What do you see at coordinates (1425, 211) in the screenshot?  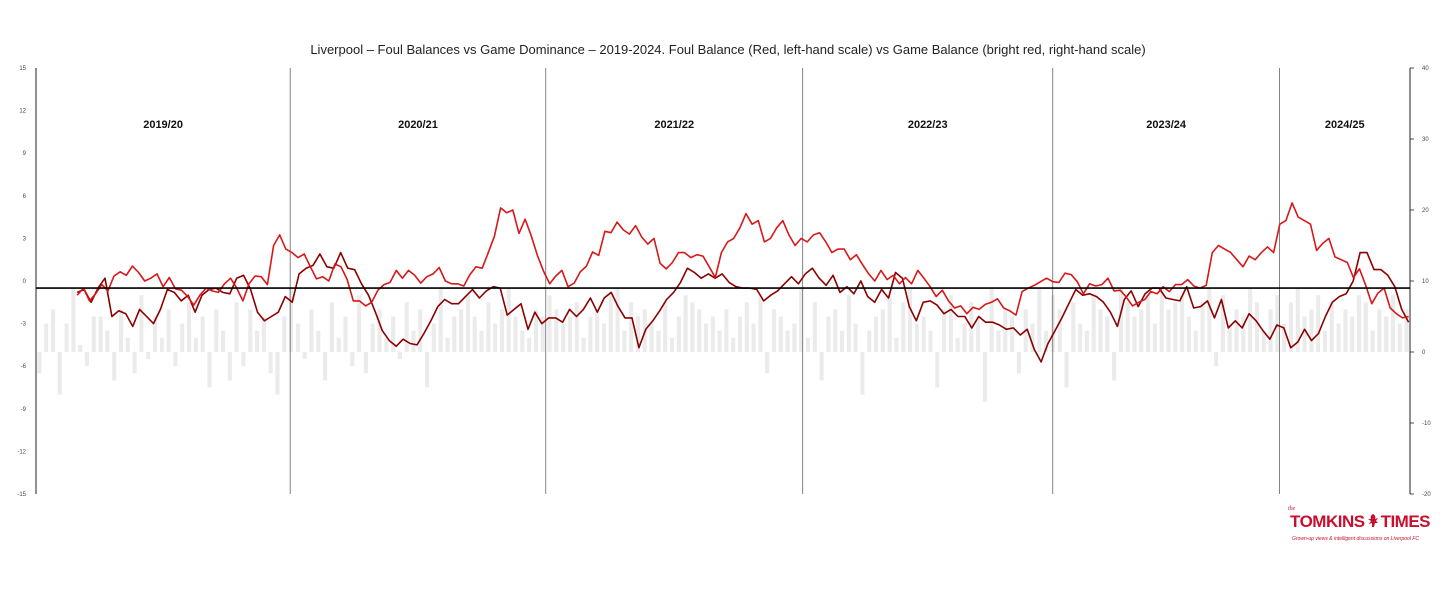 I see `right-tick-label: 20` at bounding box center [1425, 211].